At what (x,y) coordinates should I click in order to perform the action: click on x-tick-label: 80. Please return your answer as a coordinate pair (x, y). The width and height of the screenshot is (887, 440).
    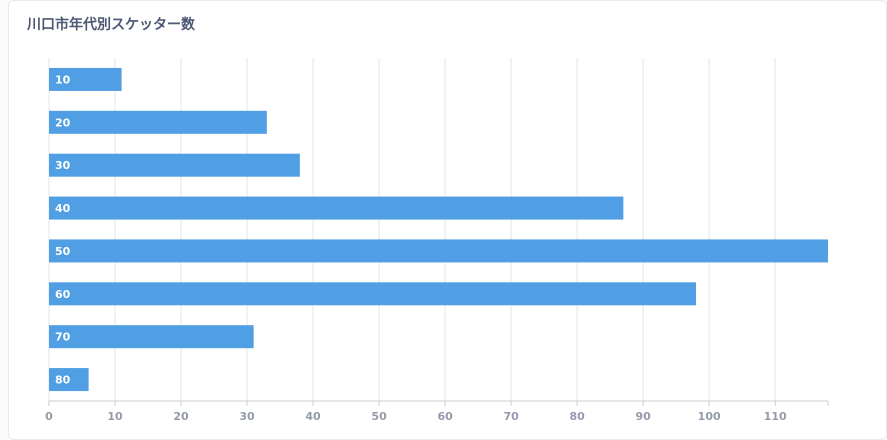
    Looking at the image, I should click on (577, 416).